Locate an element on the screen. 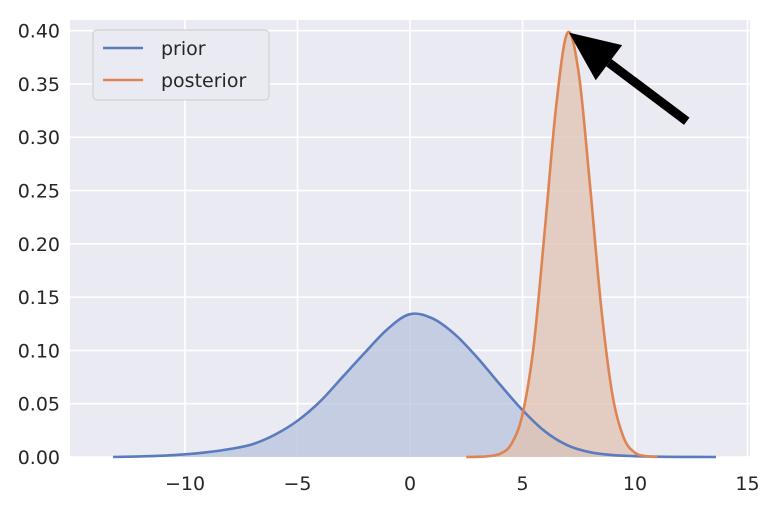 This screenshot has width=782, height=508. arrow-head is located at coordinates (596, 56).